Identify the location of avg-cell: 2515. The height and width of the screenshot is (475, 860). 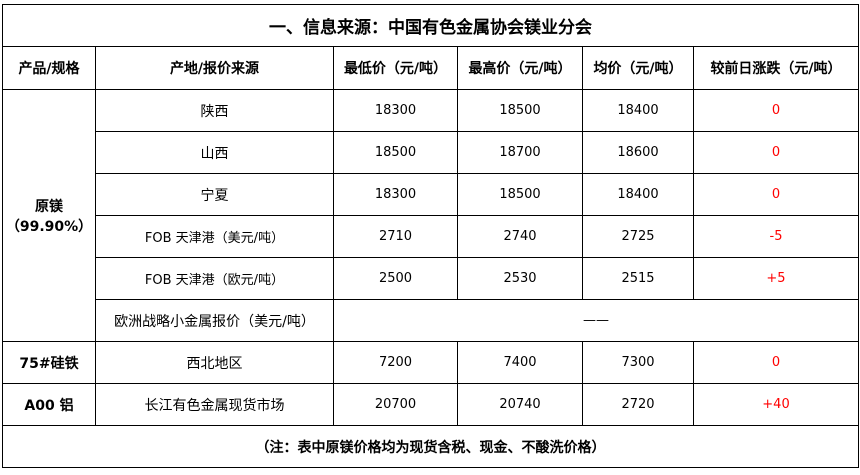
(638, 278).